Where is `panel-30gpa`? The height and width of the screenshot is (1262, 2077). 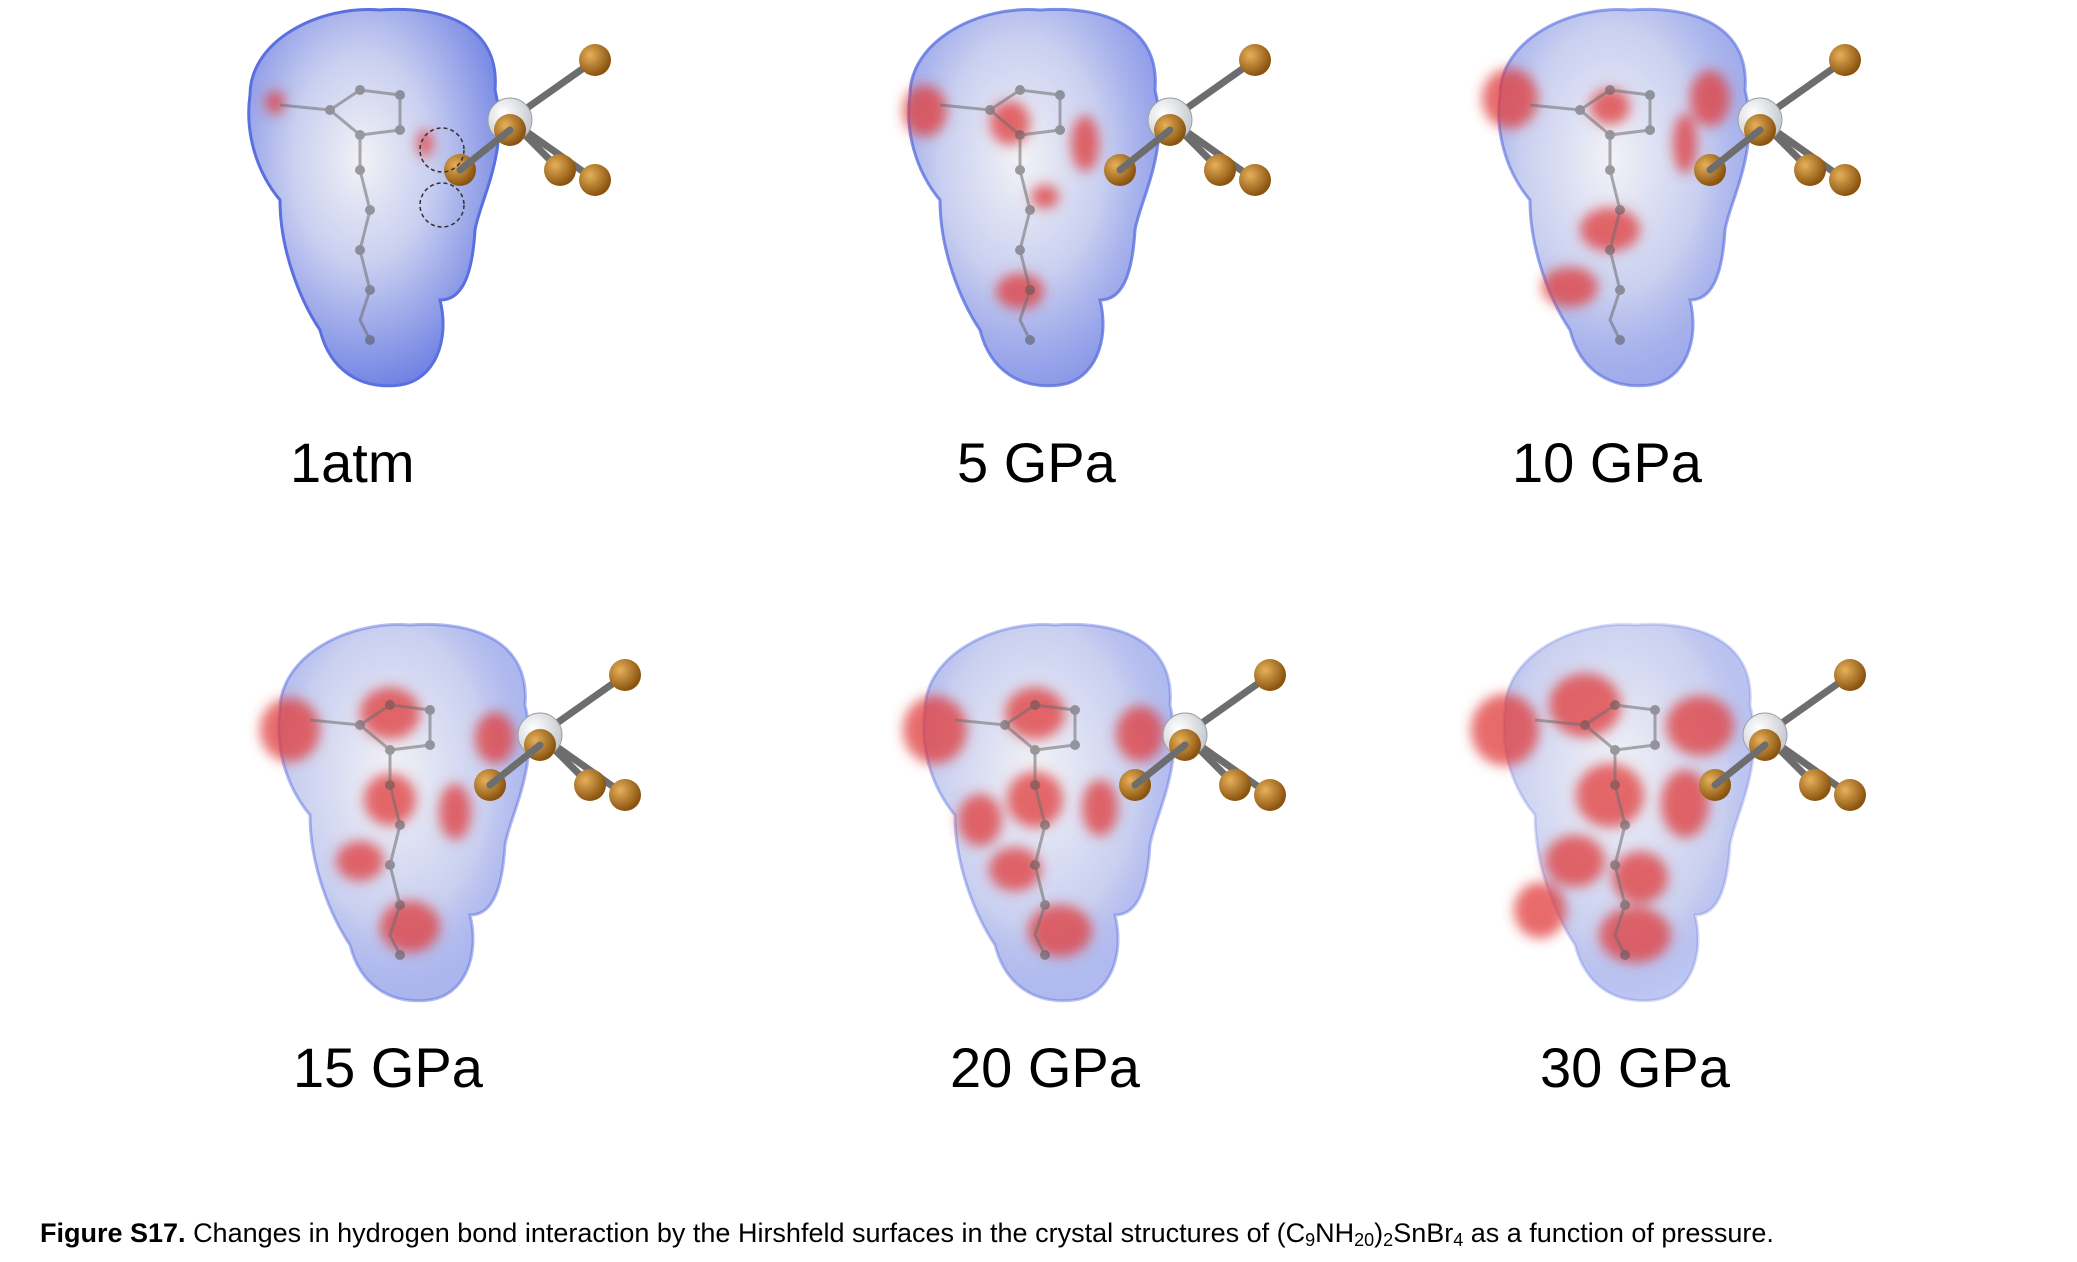 panel-30gpa is located at coordinates (1765, 809).